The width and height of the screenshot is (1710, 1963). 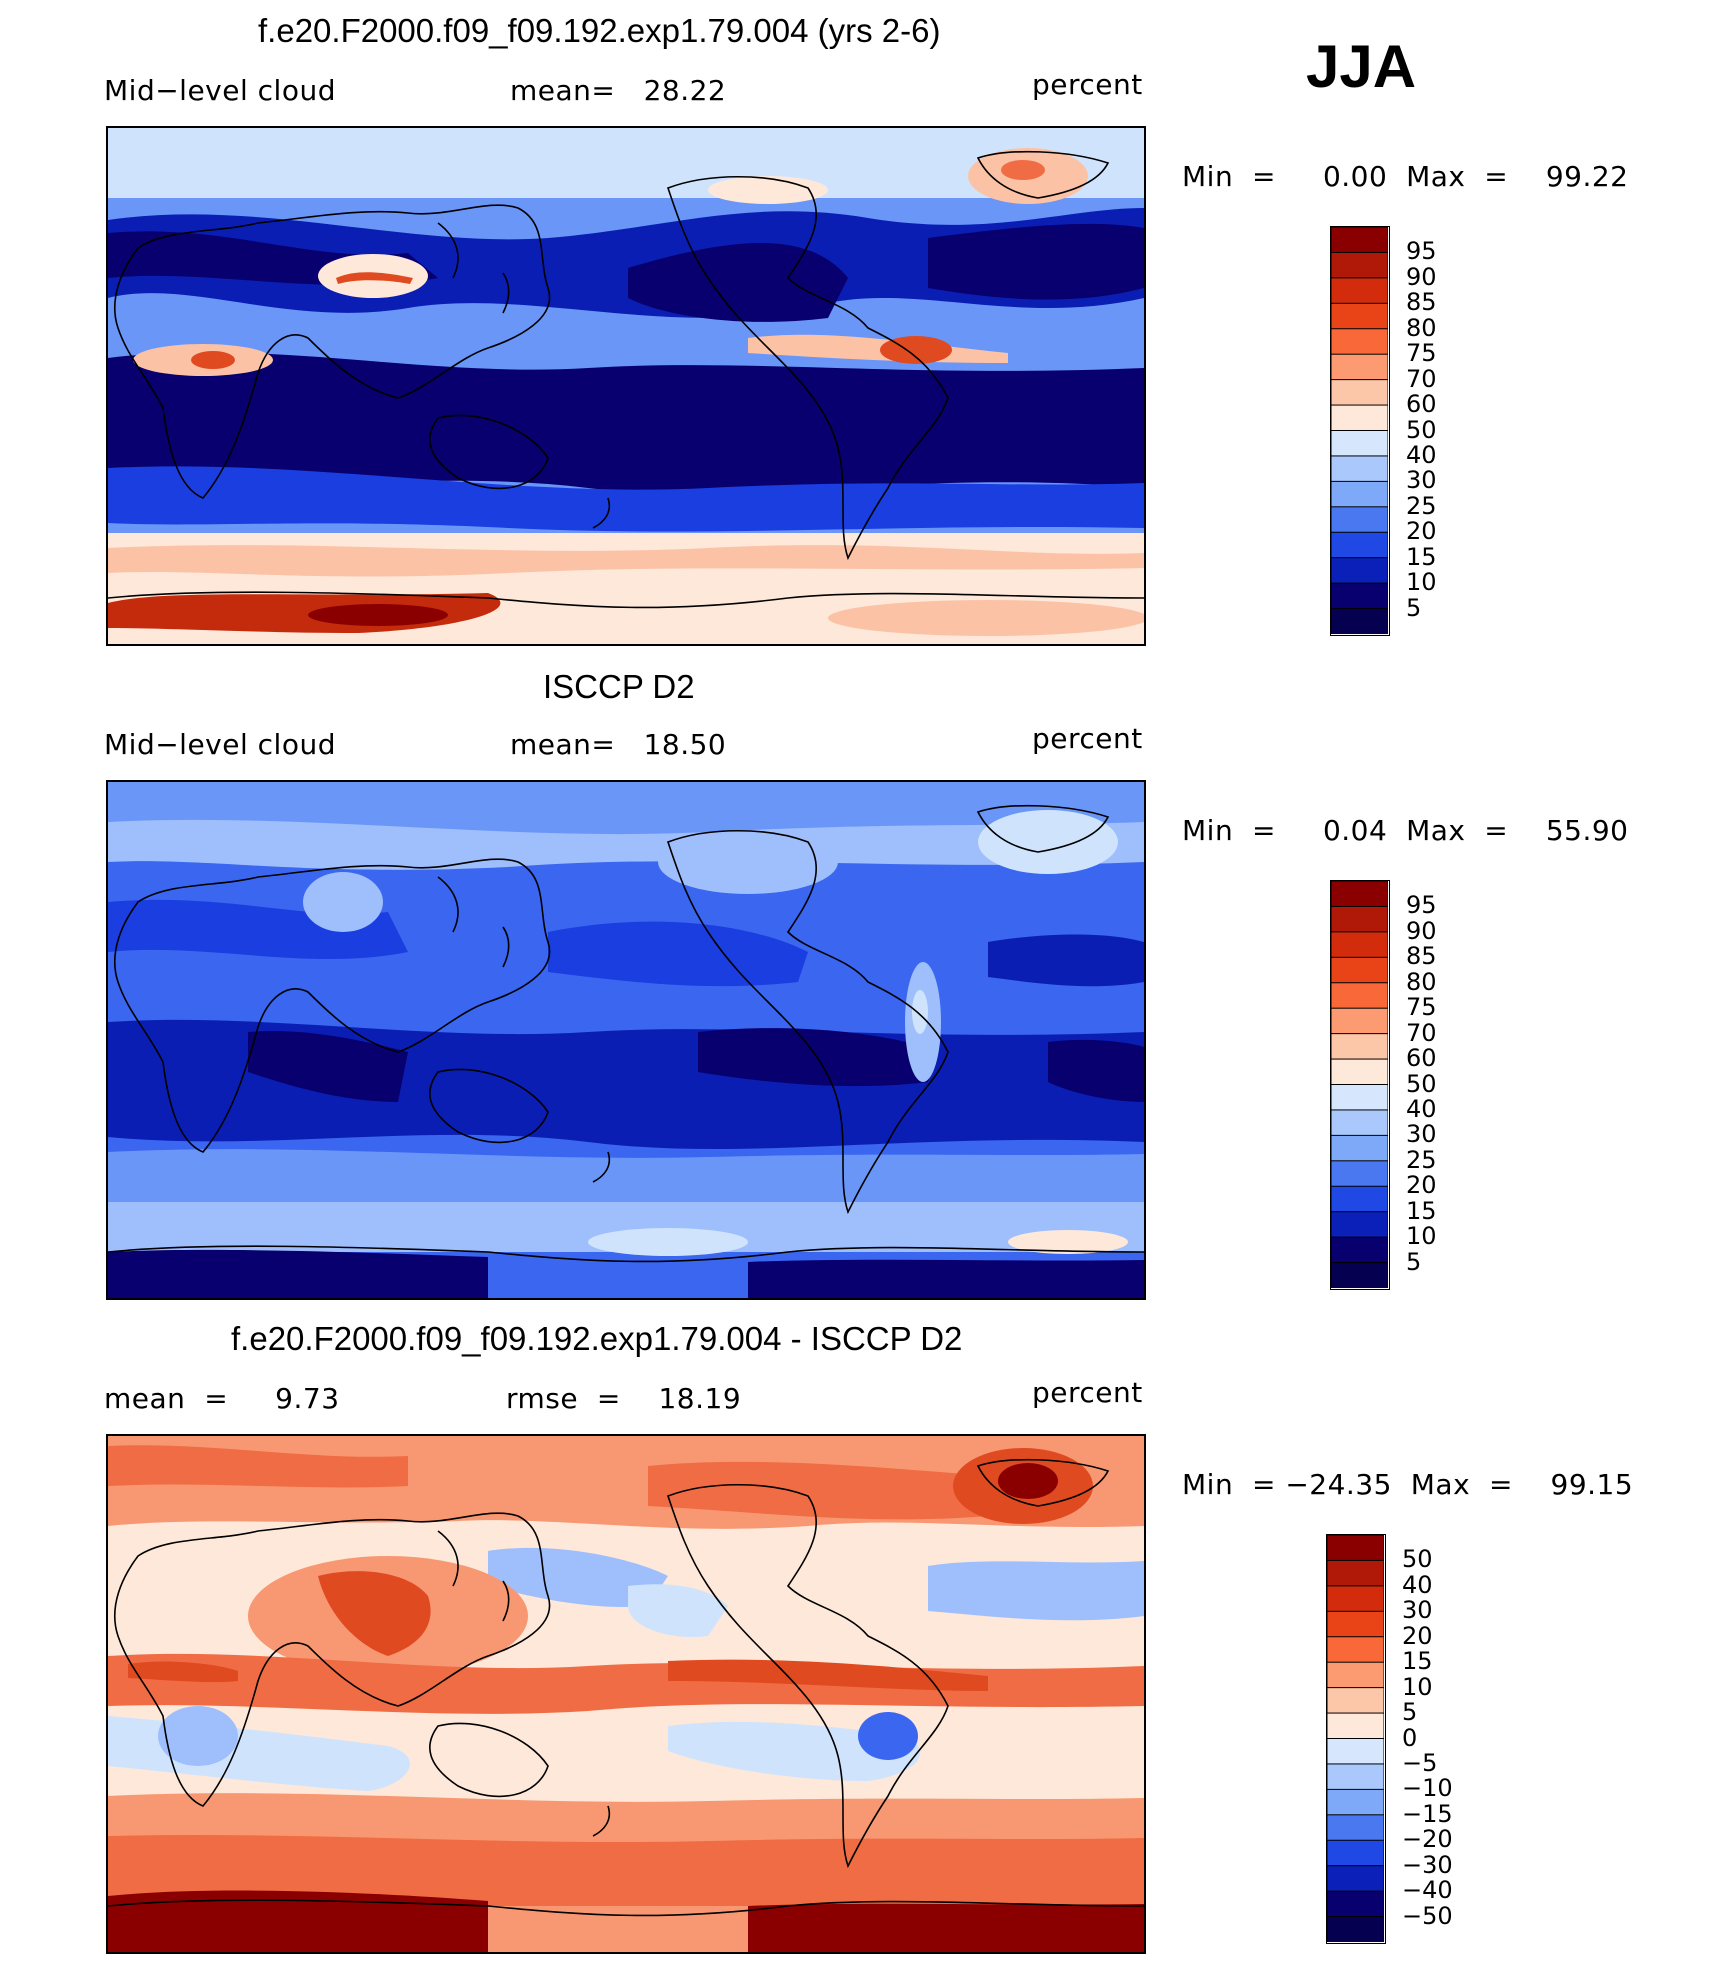 What do you see at coordinates (1417, 1559) in the screenshot?
I see `colorbar-tick-label: 50` at bounding box center [1417, 1559].